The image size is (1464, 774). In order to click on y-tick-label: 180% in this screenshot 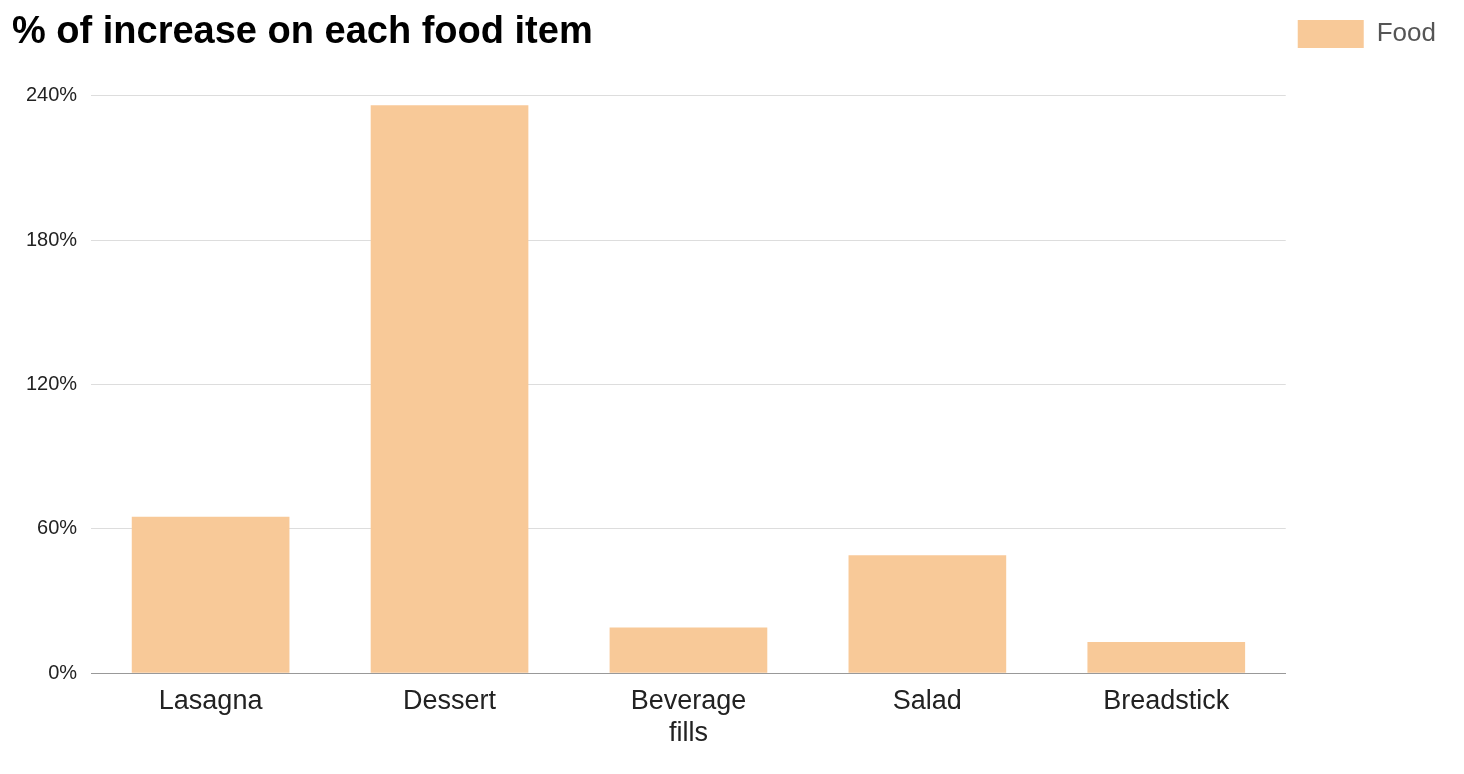, I will do `click(52, 238)`.